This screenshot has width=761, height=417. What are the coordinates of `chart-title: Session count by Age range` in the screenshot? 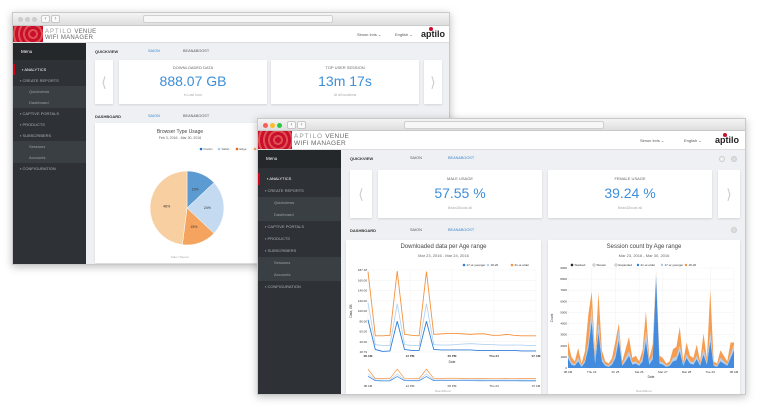 It's located at (644, 247).